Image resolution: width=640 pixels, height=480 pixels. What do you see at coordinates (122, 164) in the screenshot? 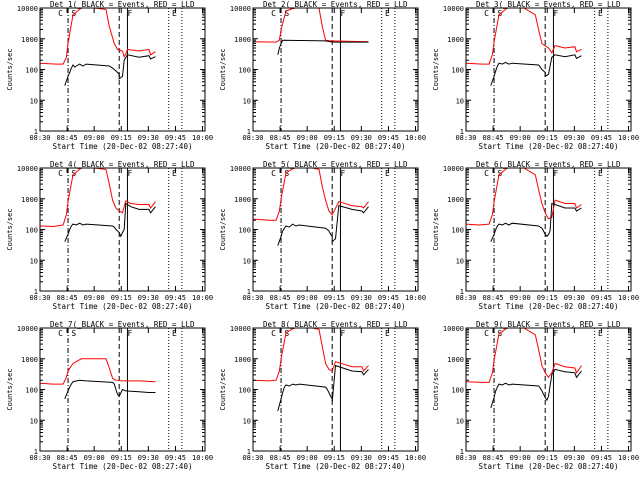
I see `chart-title: Det 4(_BLACK = Events, RED = LLD` at bounding box center [122, 164].